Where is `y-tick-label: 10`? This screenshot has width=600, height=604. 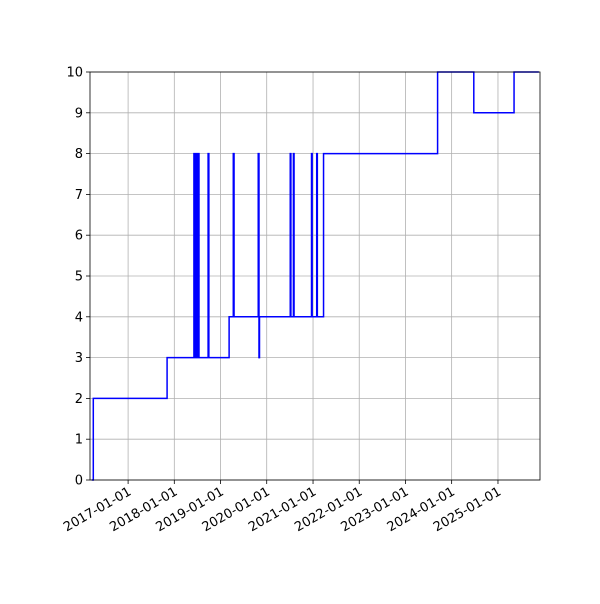 y-tick-label: 10 is located at coordinates (74, 73).